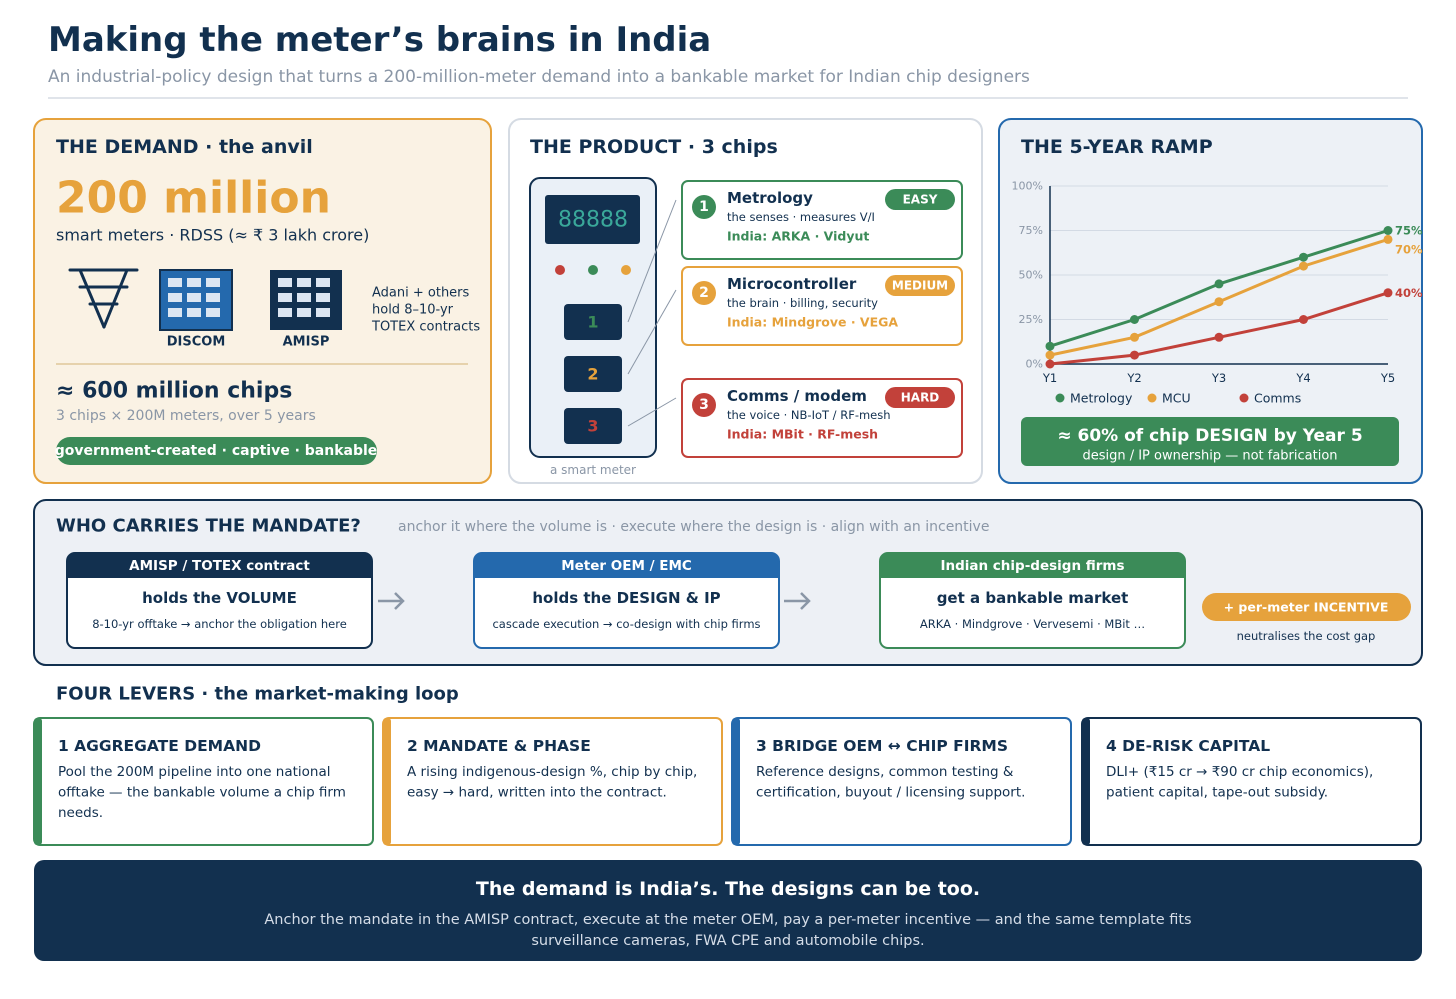 The width and height of the screenshot is (1456, 999). Describe the element at coordinates (174, 391) in the screenshot. I see `chips-total: ≈ 600 million chips` at that location.